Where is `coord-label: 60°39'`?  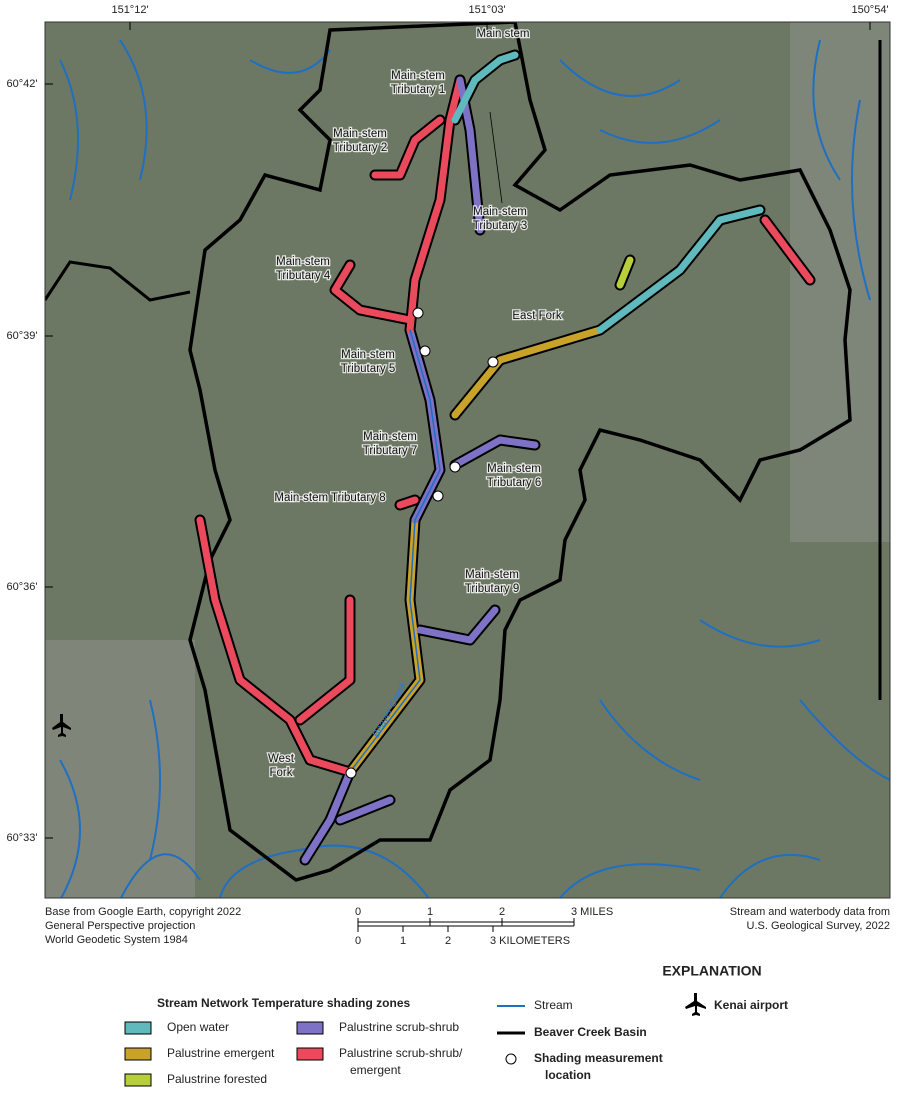
coord-label: 60°39' is located at coordinates (22, 336).